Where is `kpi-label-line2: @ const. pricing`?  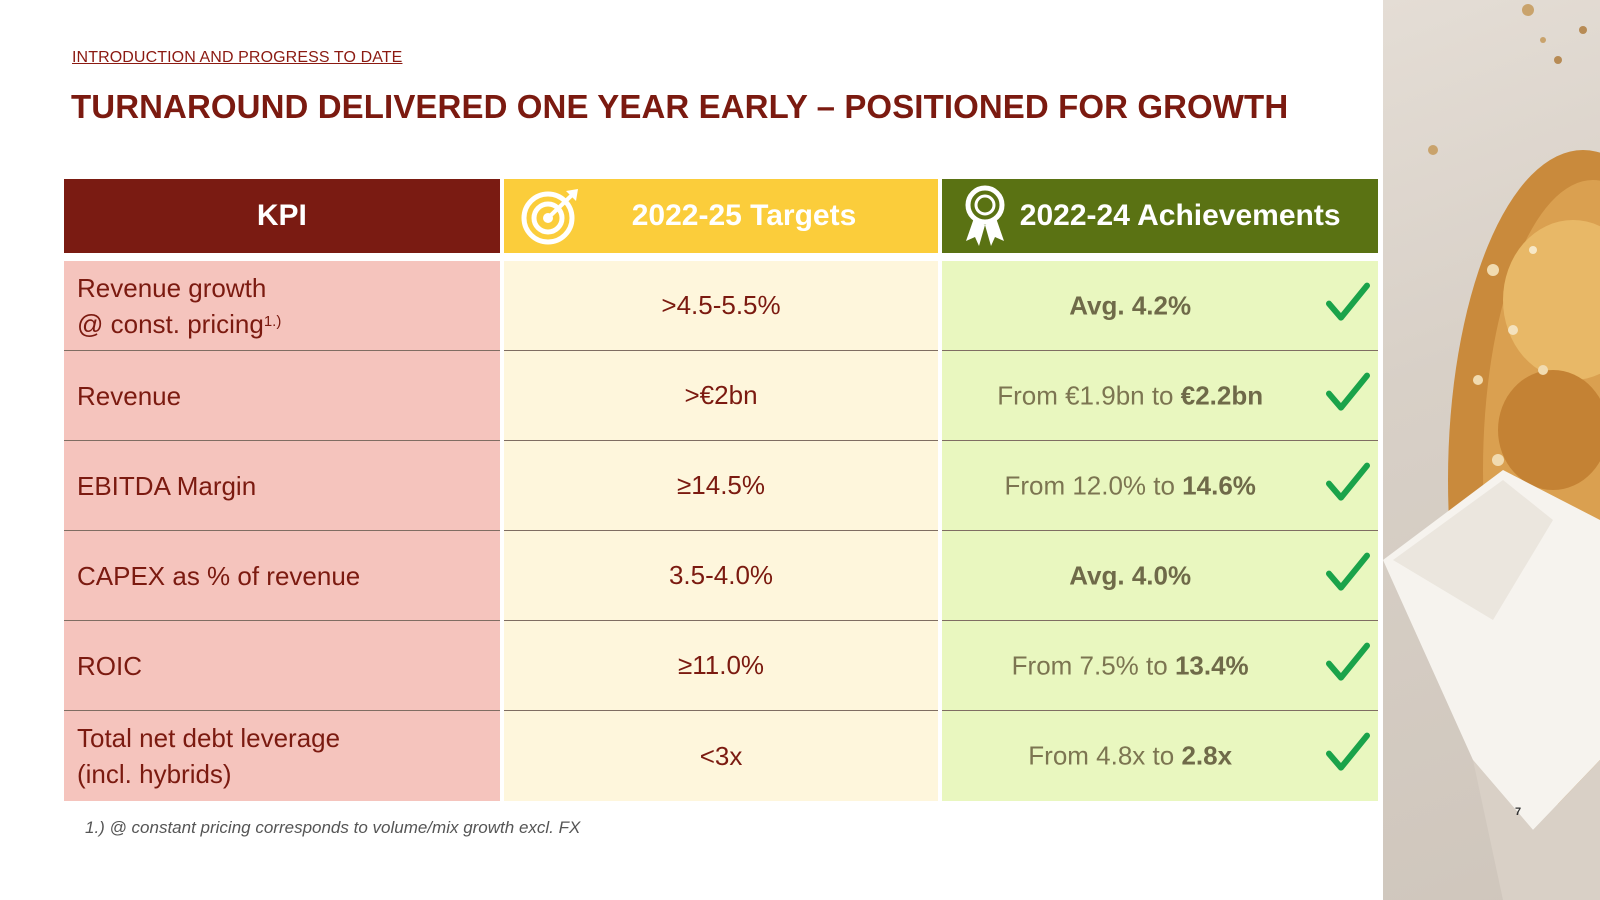
kpi-label-line2: @ const. pricing is located at coordinates (170, 323).